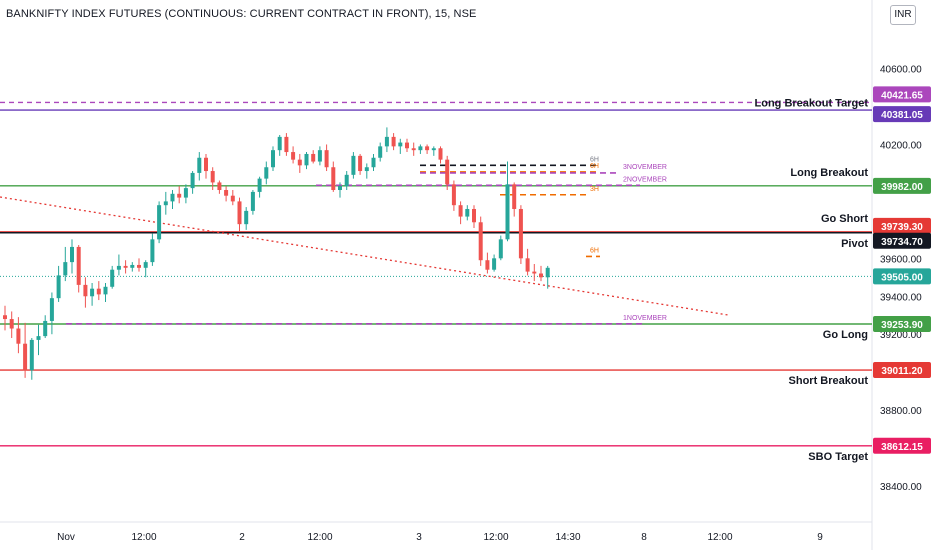 This screenshot has width=932, height=550. What do you see at coordinates (903, 15) in the screenshot?
I see `currency-button: INR` at bounding box center [903, 15].